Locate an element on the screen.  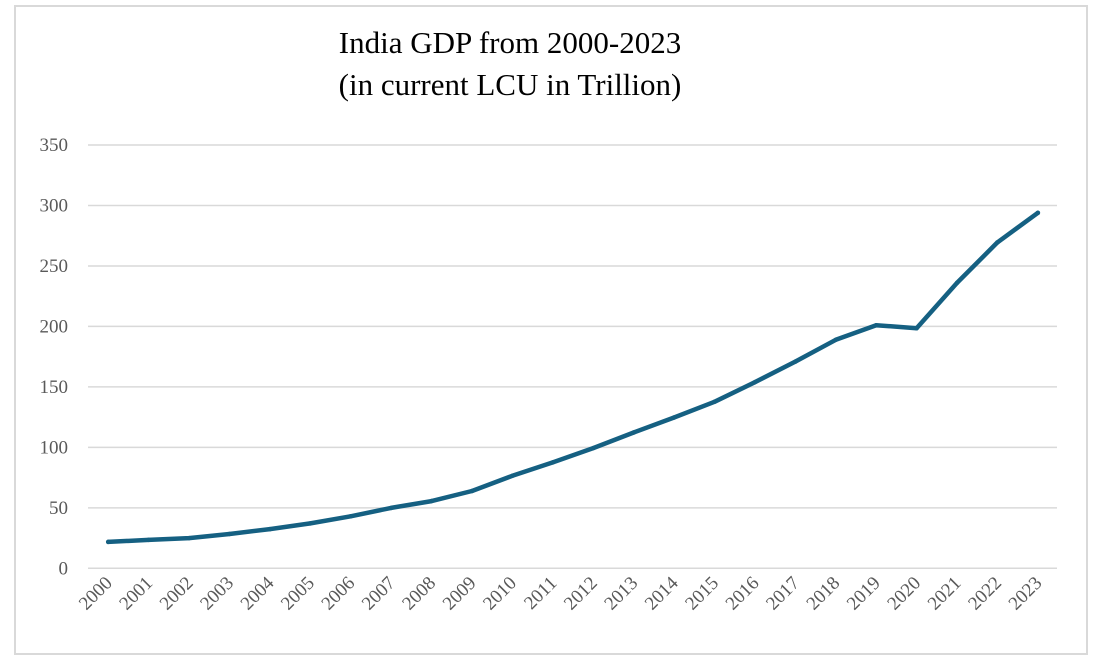
x-tick-label: 2022 is located at coordinates (985, 594).